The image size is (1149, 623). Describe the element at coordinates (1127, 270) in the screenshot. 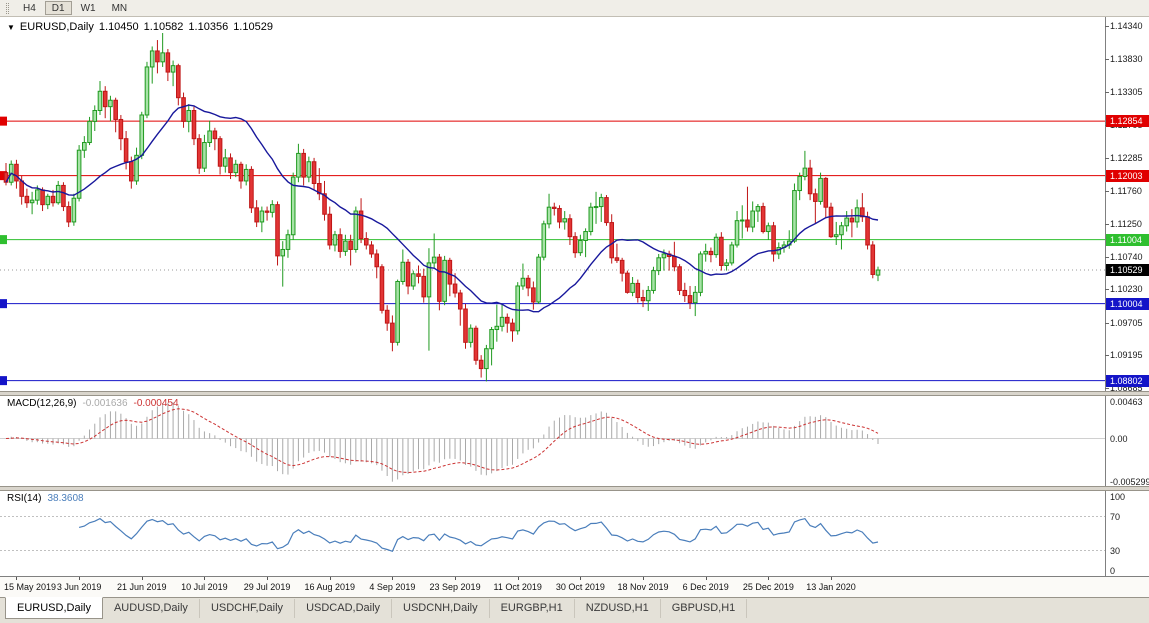

I see `current-price-tag: 1.10529` at that location.